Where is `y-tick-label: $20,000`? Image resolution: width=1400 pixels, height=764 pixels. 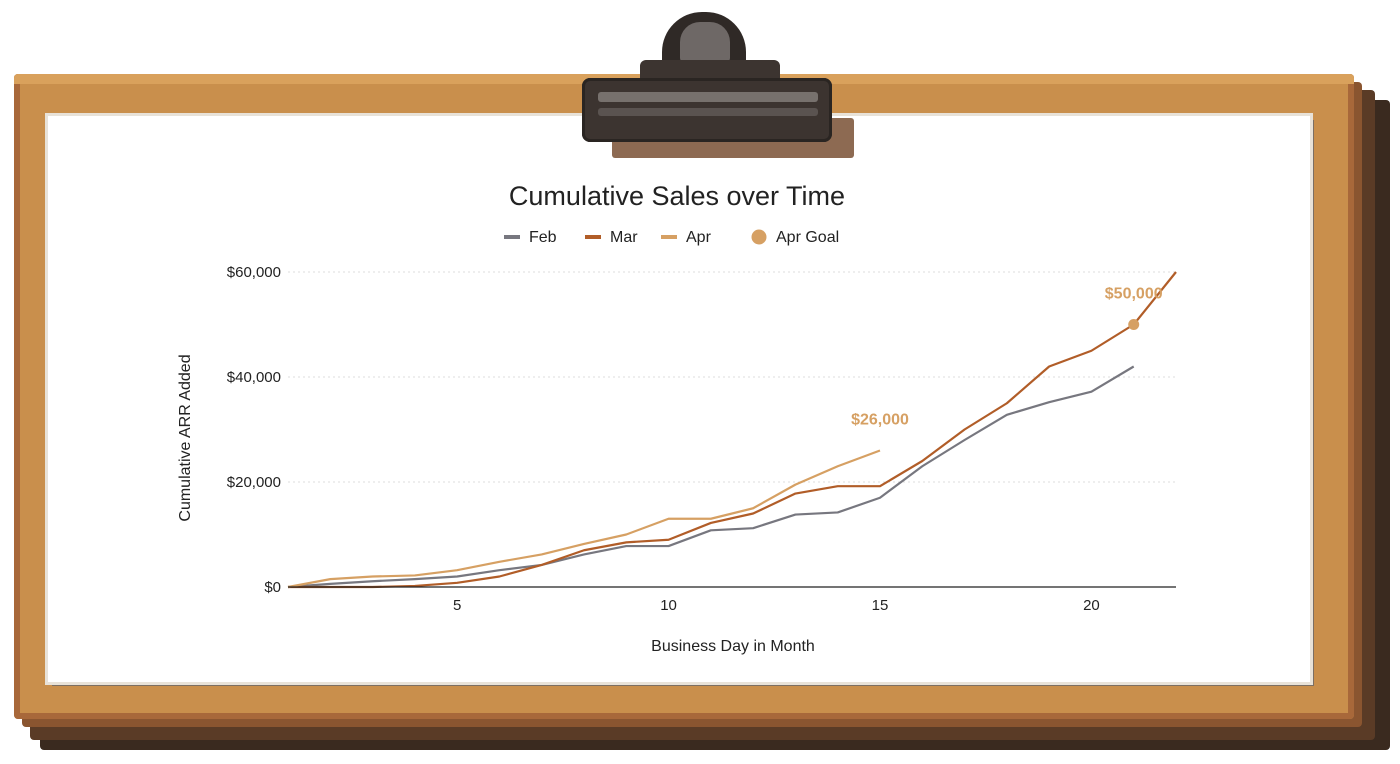 y-tick-label: $20,000 is located at coordinates (254, 482).